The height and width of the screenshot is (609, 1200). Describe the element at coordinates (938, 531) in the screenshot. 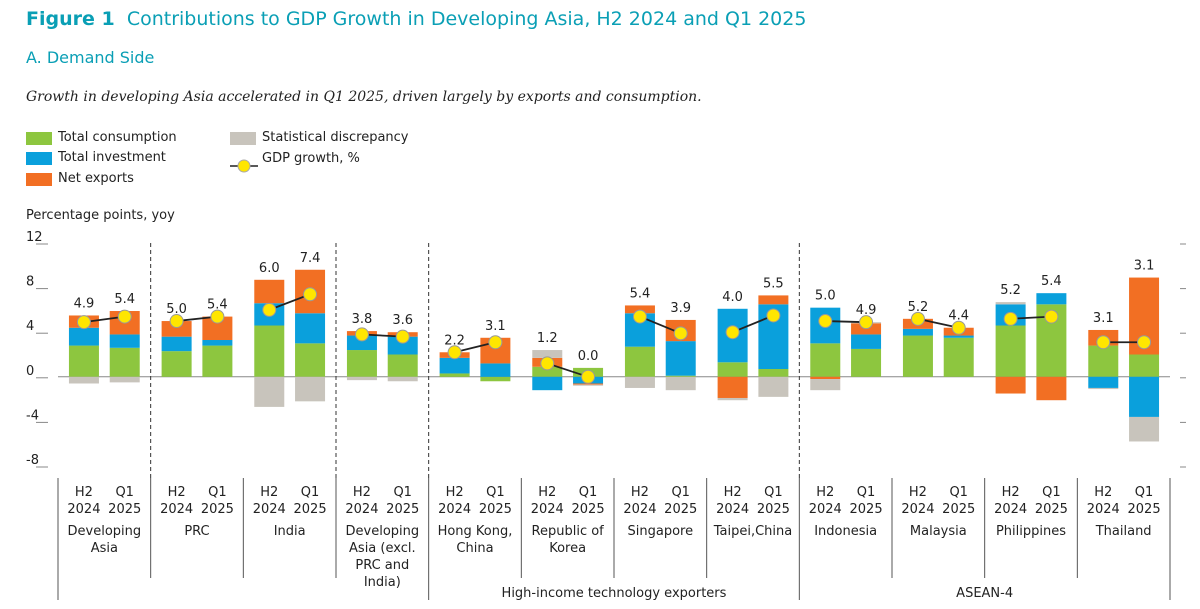

I see `group-label: Malaysia` at that location.